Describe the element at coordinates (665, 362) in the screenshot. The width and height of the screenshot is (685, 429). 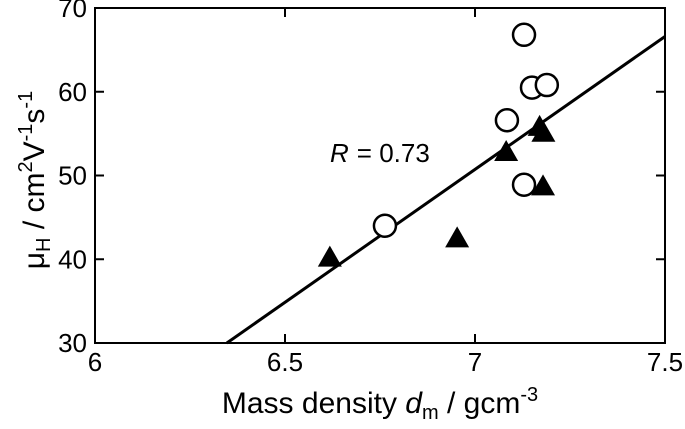
I see `x-tick-label: 7.5` at that location.